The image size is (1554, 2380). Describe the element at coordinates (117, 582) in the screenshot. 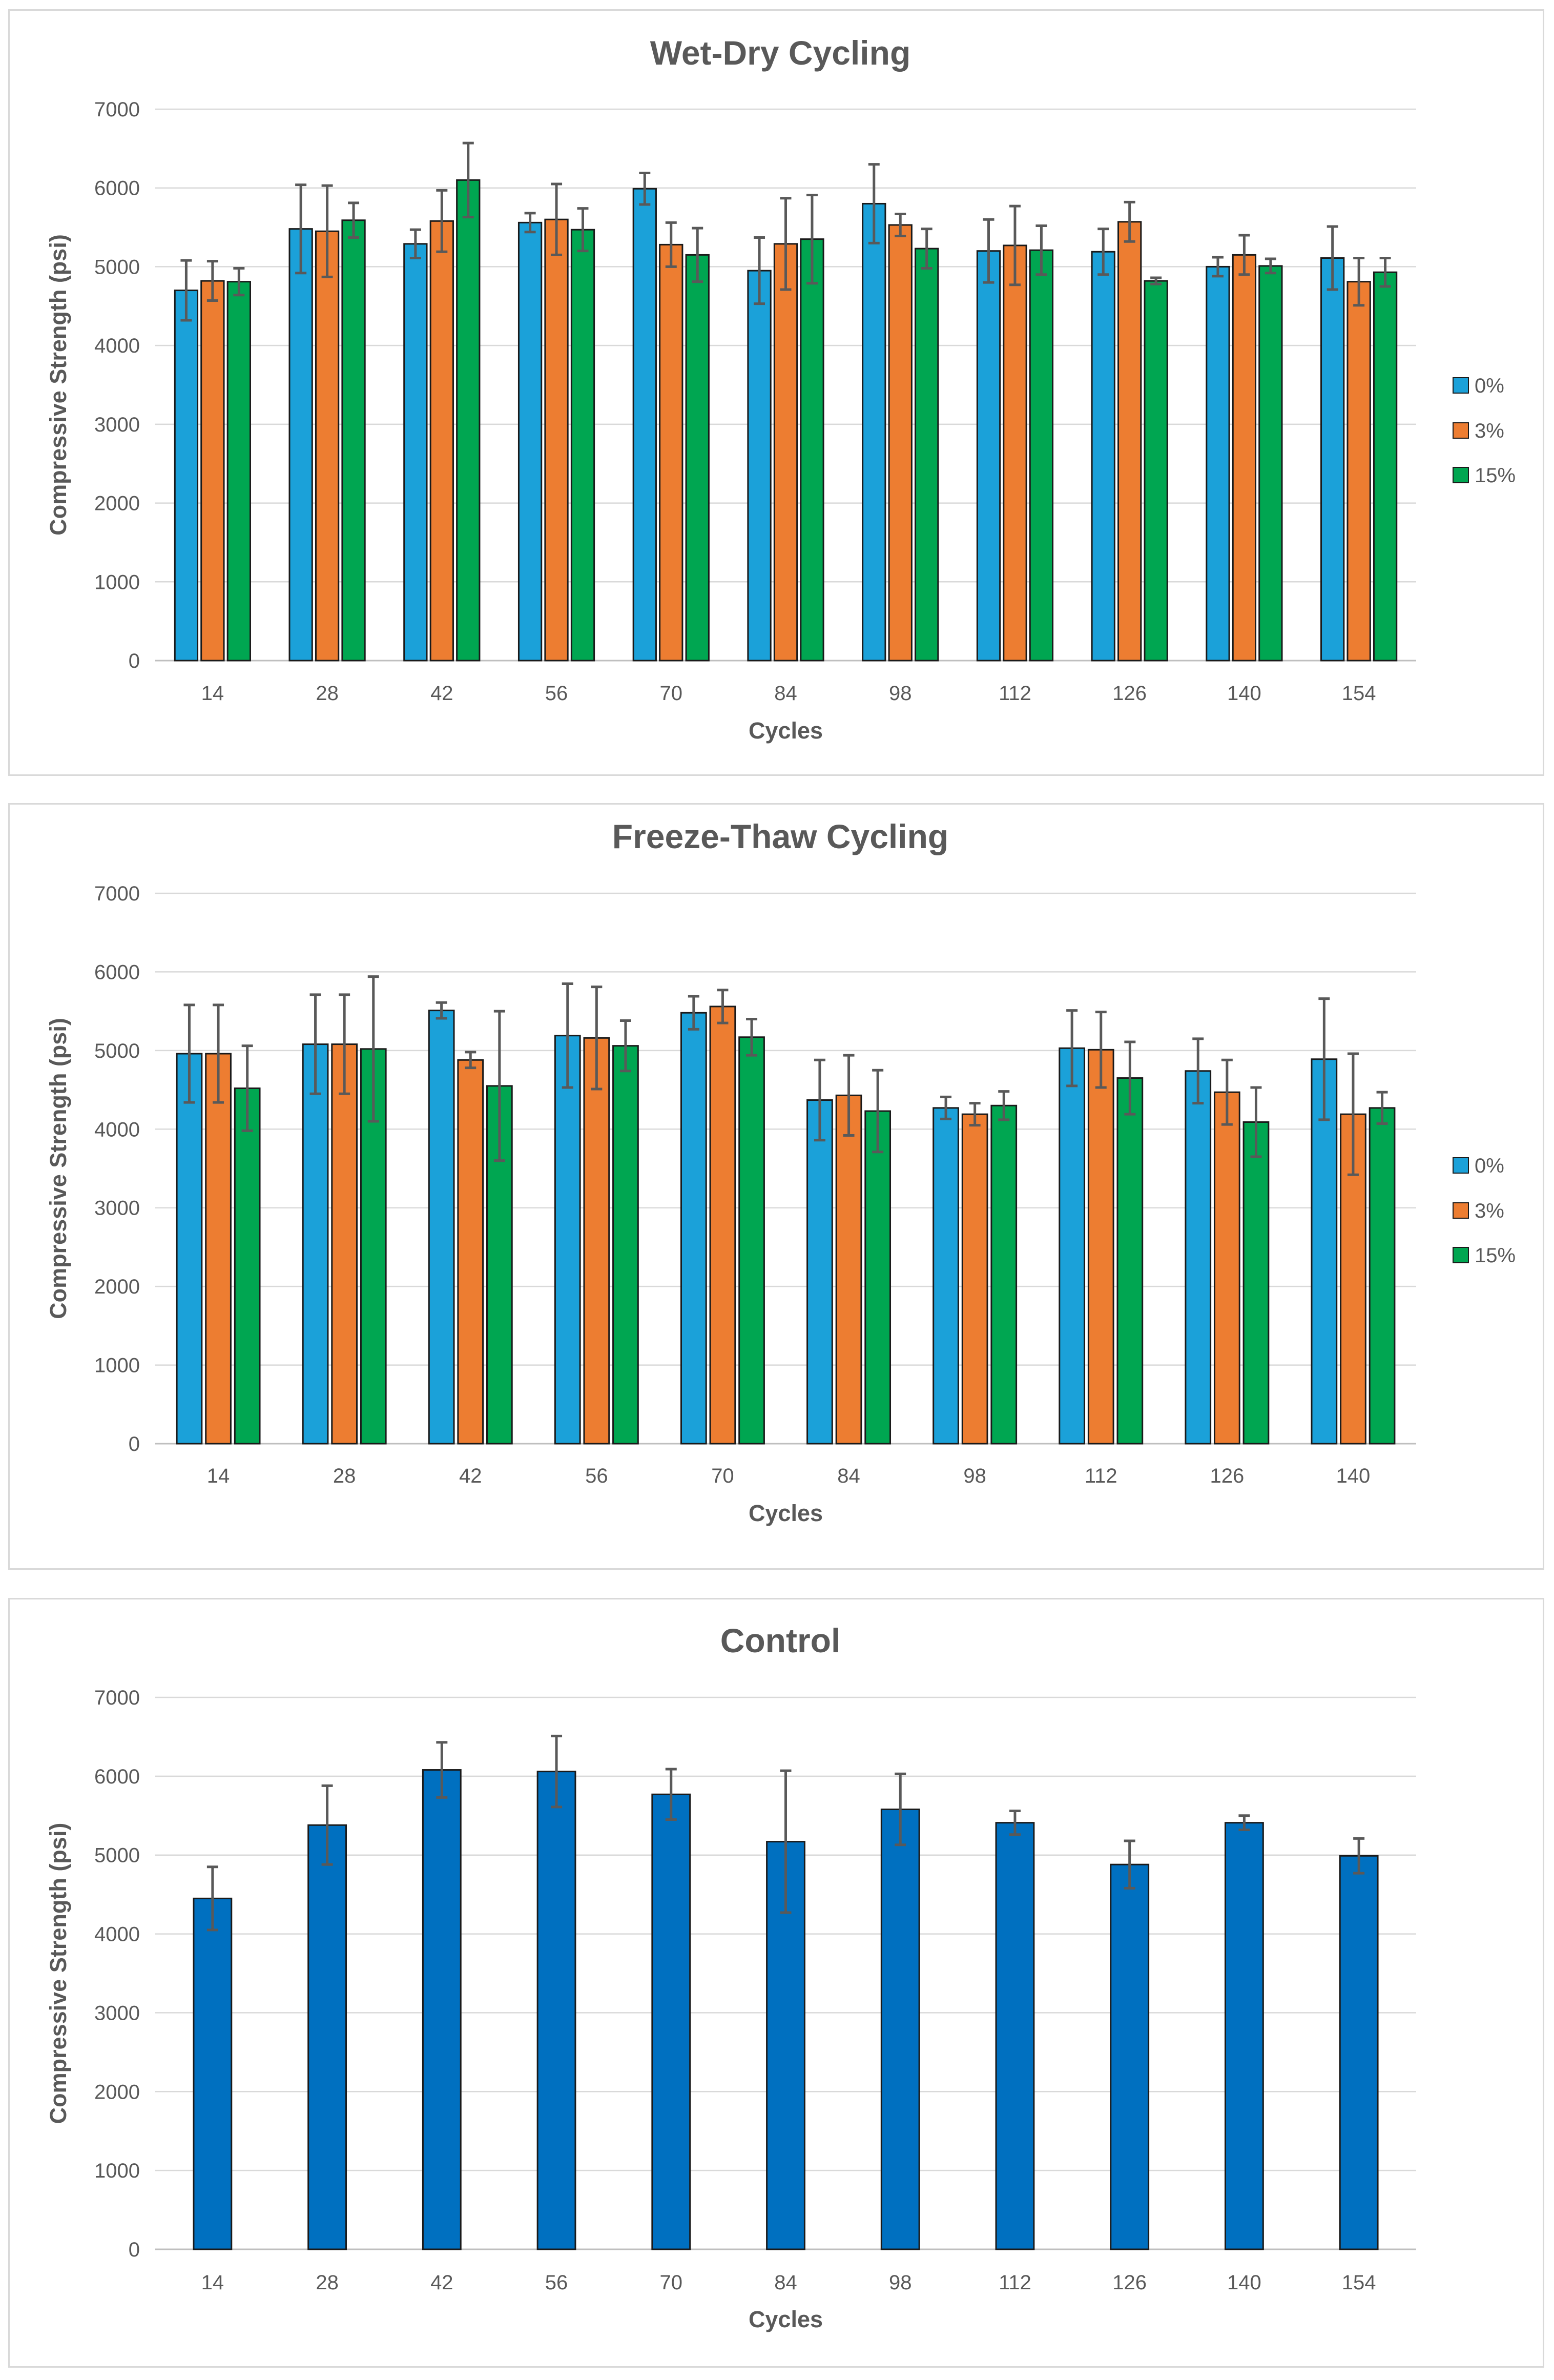

I see `y-tick-label: 1000` at that location.